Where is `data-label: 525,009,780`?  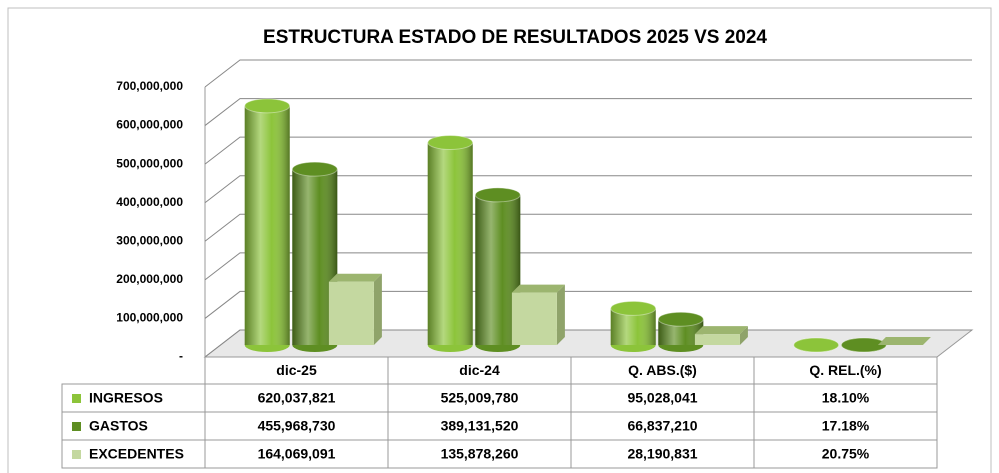
data-label: 525,009,780 is located at coordinates (480, 398).